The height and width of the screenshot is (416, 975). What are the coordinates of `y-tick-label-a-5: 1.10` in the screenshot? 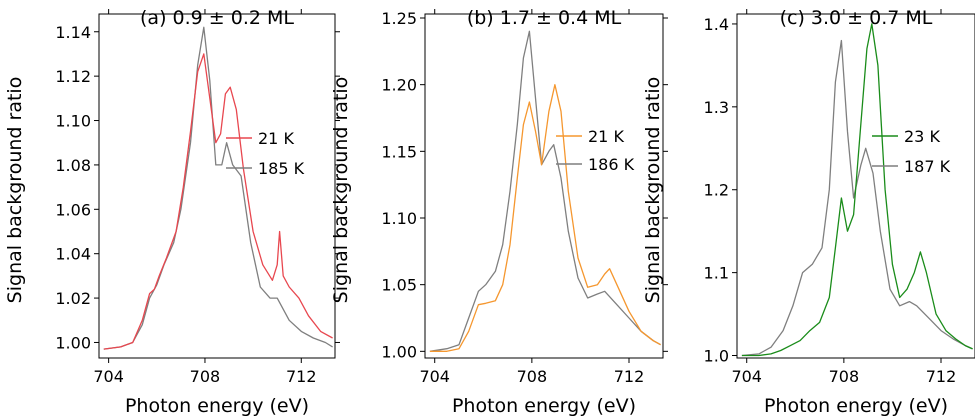 It's located at (73, 121).